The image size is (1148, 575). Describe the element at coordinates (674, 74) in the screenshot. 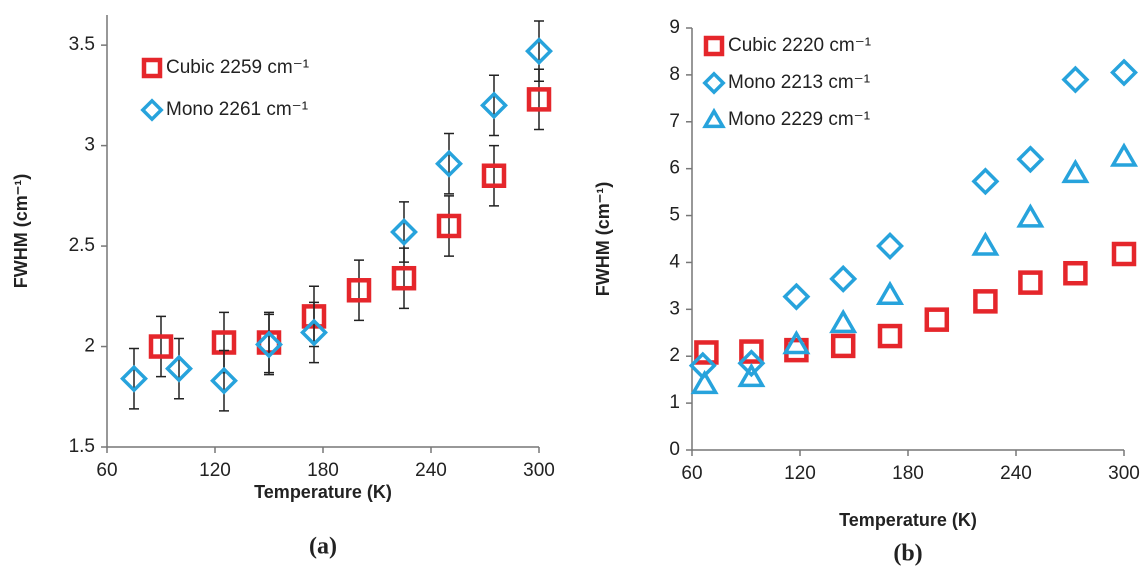

I see `y-tick-label: 8` at that location.